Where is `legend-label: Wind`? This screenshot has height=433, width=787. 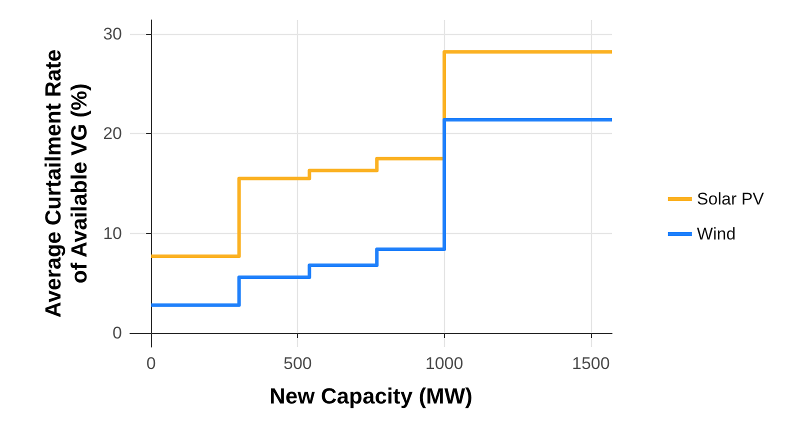 legend-label: Wind is located at coordinates (716, 234).